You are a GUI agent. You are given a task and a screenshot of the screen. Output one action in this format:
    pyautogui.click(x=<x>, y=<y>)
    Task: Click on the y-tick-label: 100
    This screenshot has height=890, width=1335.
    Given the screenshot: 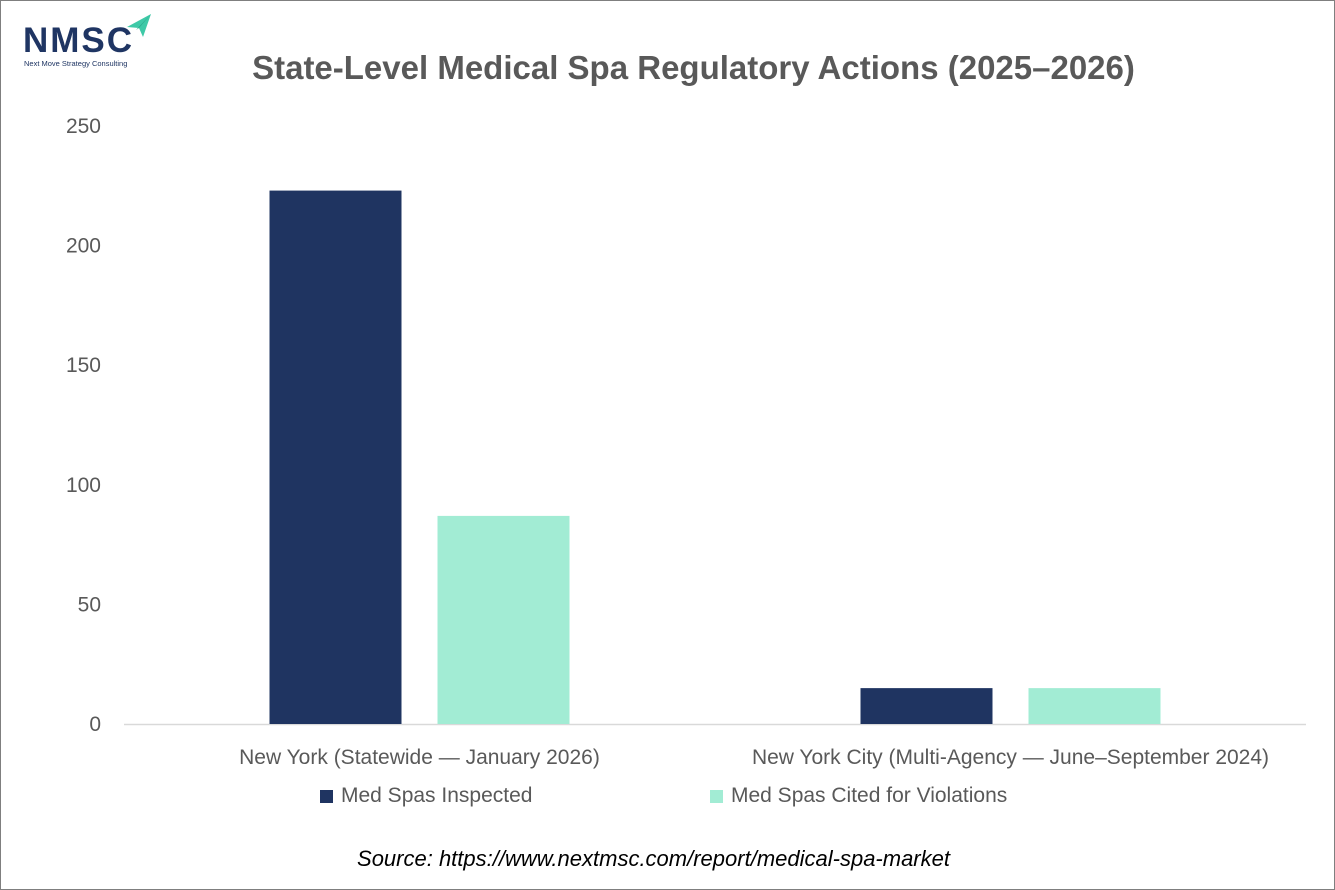 What is the action you would take?
    pyautogui.click(x=83, y=485)
    